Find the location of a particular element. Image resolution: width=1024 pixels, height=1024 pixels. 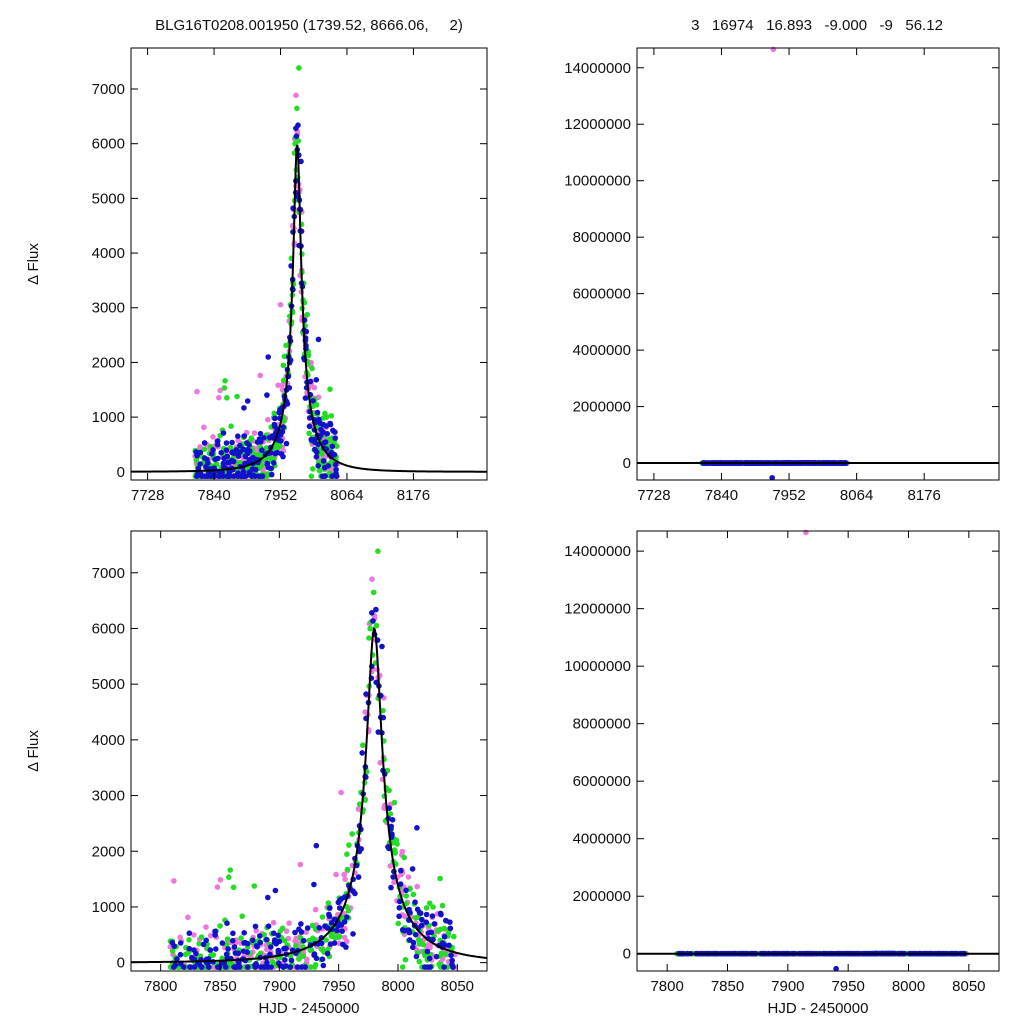

x-tick-label: 8000 is located at coordinates (397, 986).